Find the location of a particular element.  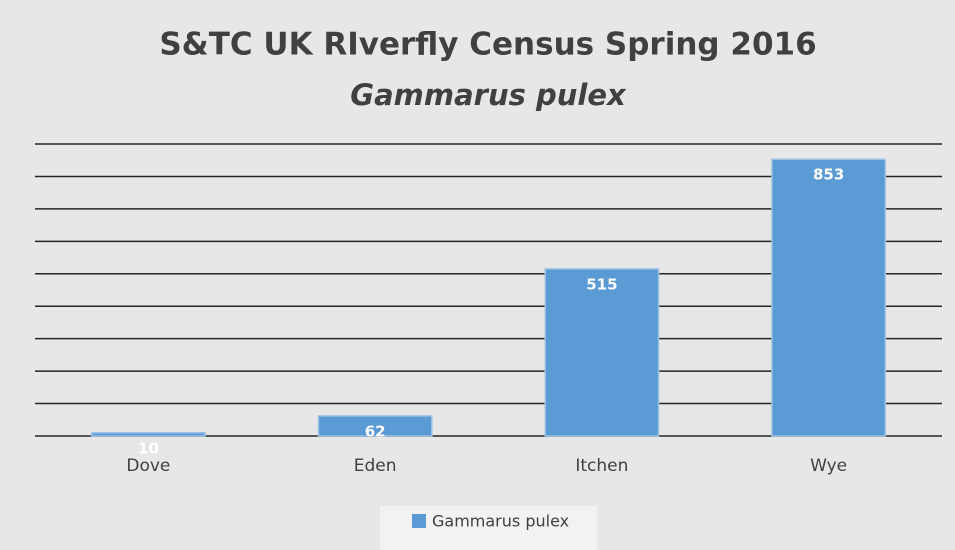

x-tick-label: Dove is located at coordinates (148, 466).